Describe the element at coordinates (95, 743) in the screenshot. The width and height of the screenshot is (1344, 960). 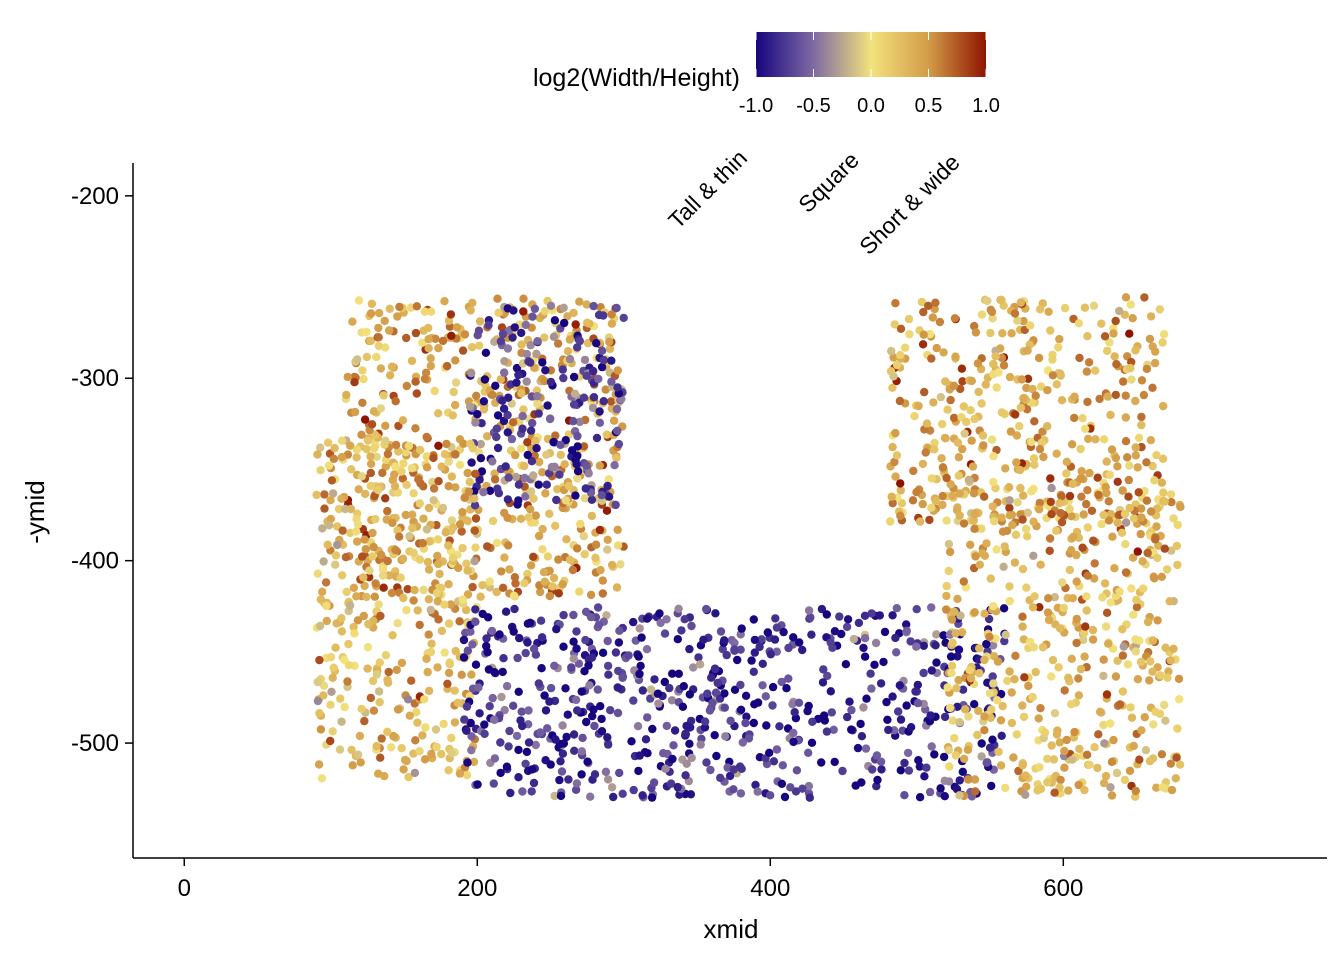
I see `y-tick-label: -500` at that location.